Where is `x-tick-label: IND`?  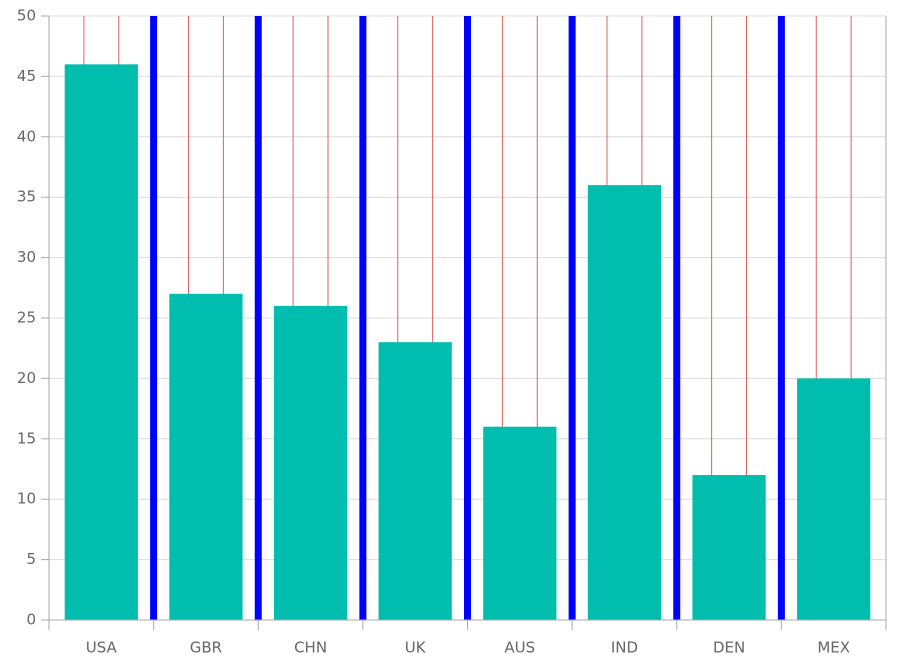
x-tick-label: IND is located at coordinates (624, 648).